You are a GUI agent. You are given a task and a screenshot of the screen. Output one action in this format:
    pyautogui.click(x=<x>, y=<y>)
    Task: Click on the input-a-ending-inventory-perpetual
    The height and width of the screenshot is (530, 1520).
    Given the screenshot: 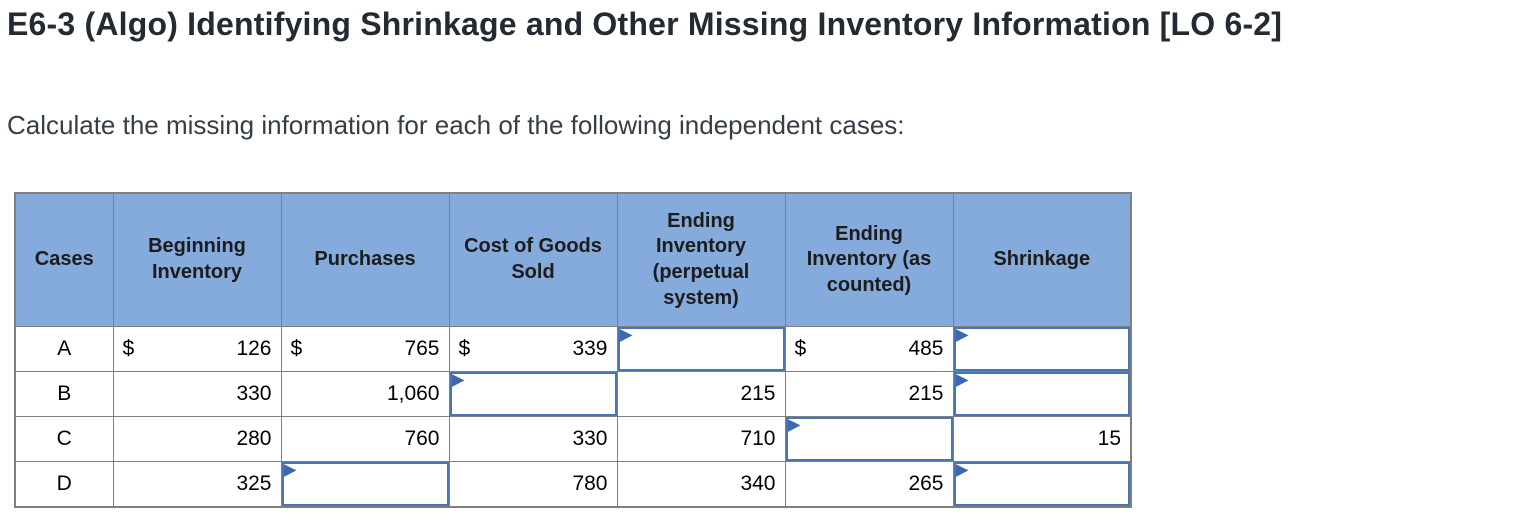 What is the action you would take?
    pyautogui.click(x=701, y=349)
    